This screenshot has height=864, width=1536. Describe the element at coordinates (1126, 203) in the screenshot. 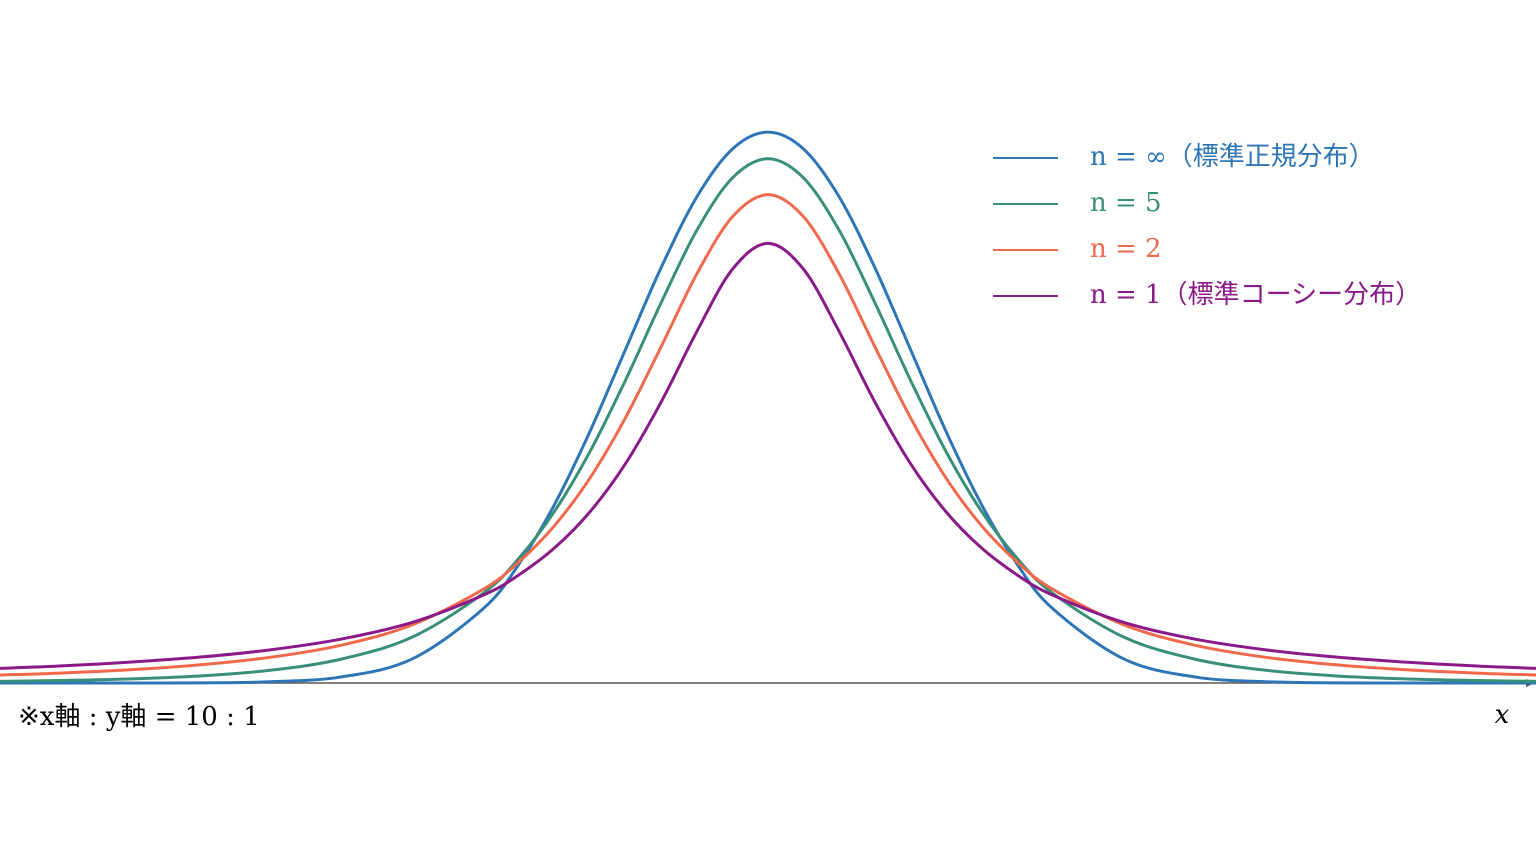

I see `legend-label: n = 5` at that location.